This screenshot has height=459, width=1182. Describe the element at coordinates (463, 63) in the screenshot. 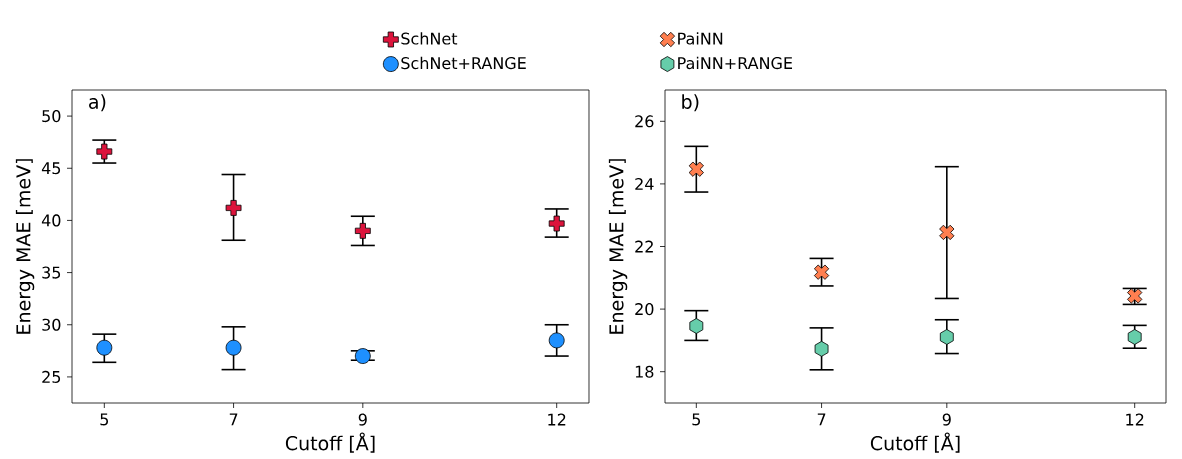

I see `legend-label: SchNet+RANGE` at that location.